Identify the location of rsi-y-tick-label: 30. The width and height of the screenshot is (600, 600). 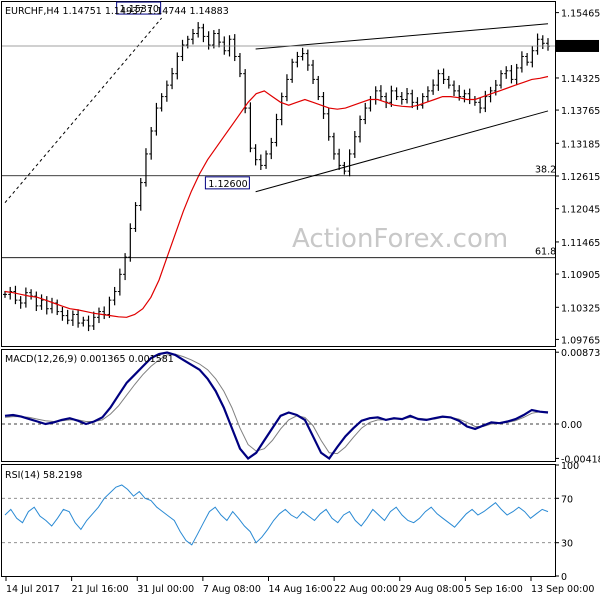
(567, 544).